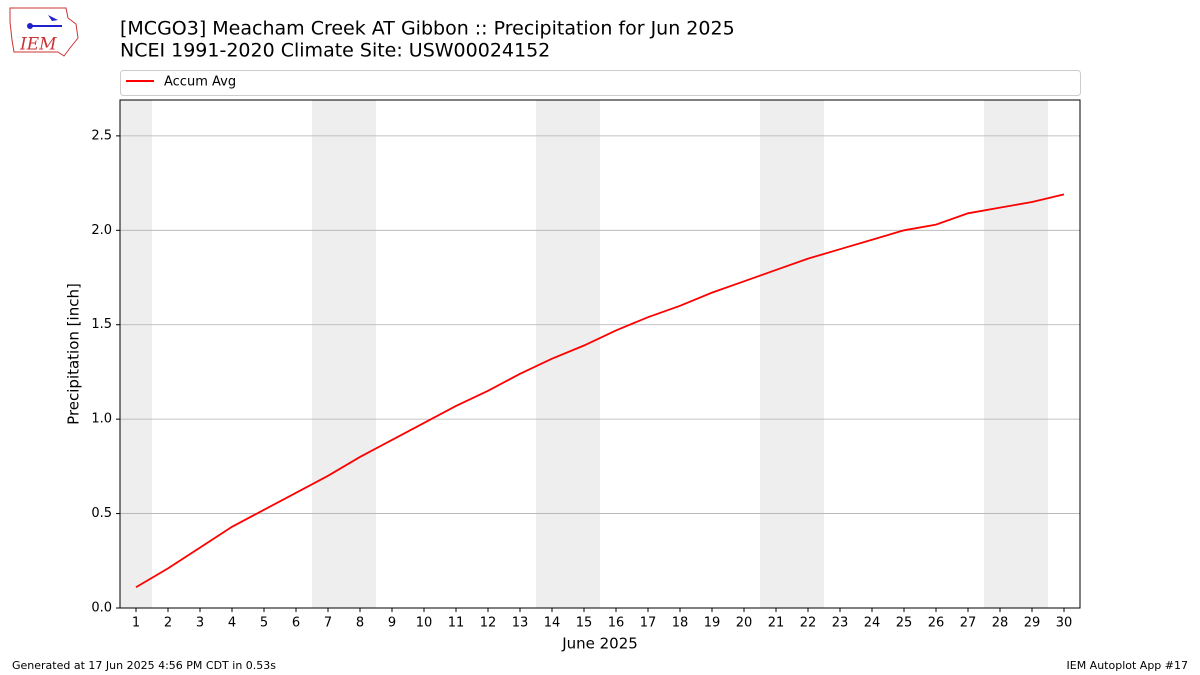 This screenshot has width=1200, height=675. What do you see at coordinates (296, 623) in the screenshot?
I see `x-tick-label: 6` at bounding box center [296, 623].